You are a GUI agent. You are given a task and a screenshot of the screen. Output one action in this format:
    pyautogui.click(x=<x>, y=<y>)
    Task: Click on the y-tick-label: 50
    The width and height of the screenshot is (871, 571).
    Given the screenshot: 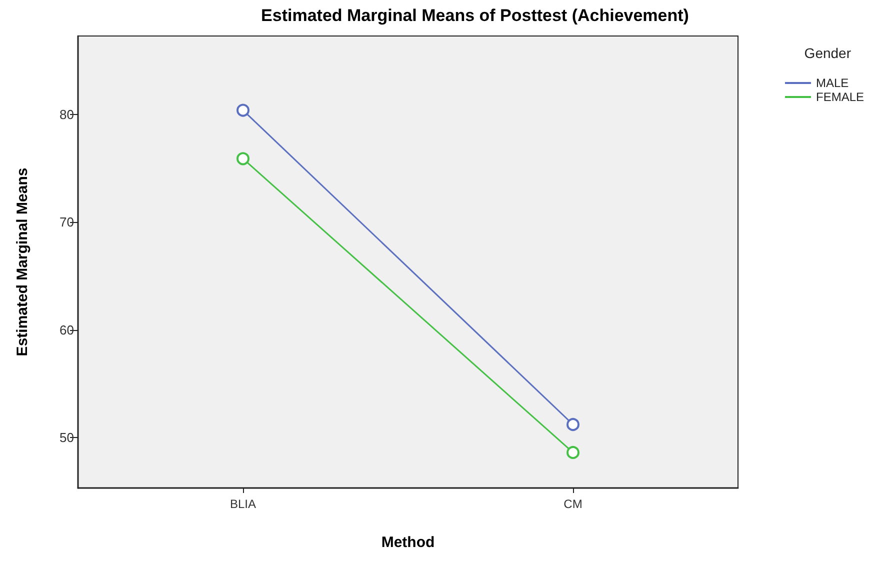 What is the action you would take?
    pyautogui.click(x=67, y=437)
    